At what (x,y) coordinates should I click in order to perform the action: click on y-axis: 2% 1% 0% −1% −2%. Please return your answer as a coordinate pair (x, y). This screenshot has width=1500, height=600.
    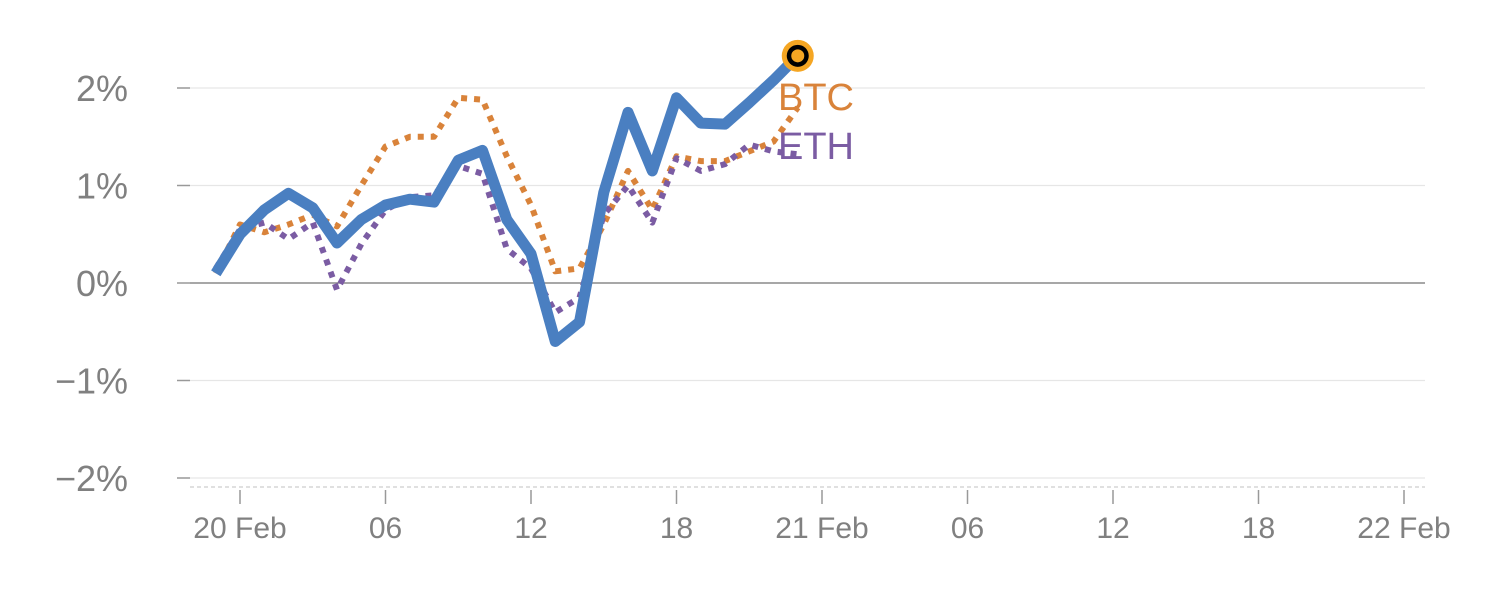
    Looking at the image, I should click on (122, 283).